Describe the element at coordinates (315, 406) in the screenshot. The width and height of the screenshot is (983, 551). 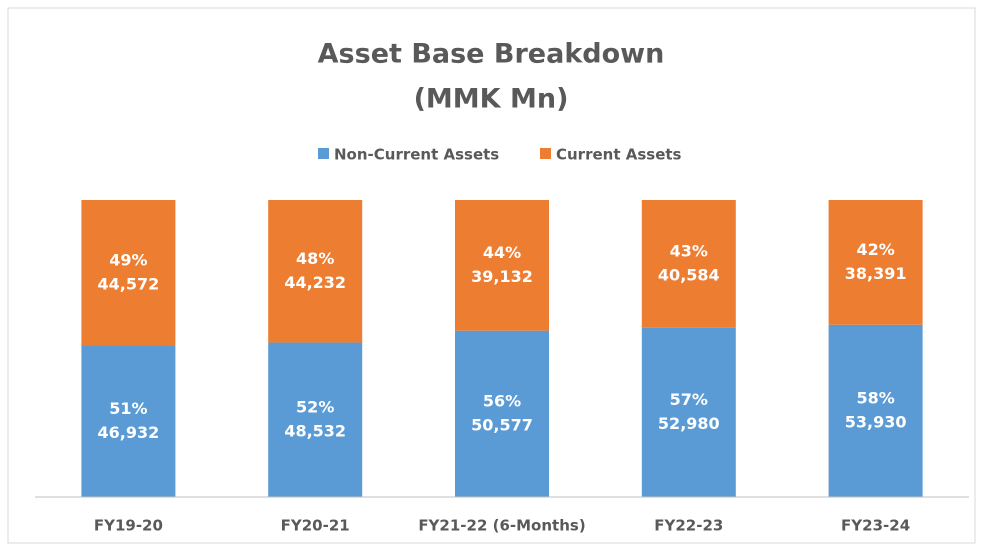
I see `percent-label: 52%` at that location.